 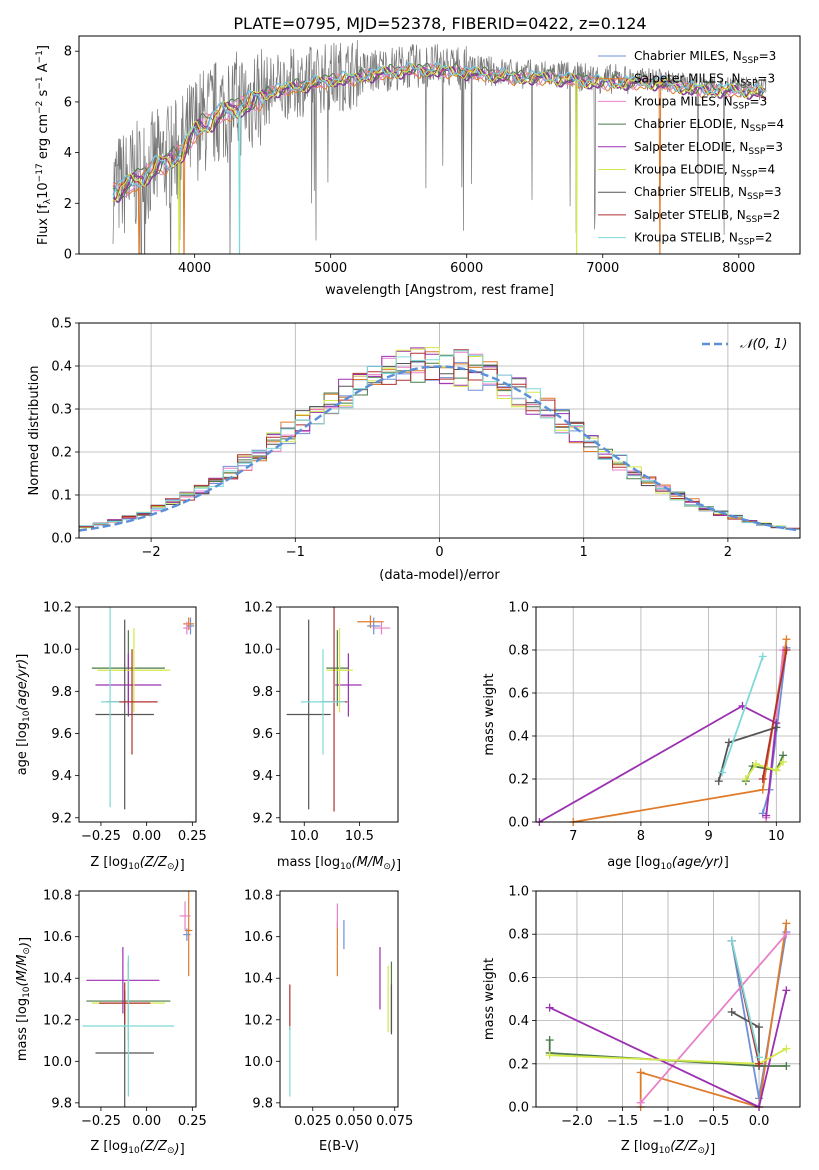 What do you see at coordinates (137, 864) in the screenshot?
I see `age_vs_Z-xlabel: Z [log10(Z/Z⊙)]` at bounding box center [137, 864].